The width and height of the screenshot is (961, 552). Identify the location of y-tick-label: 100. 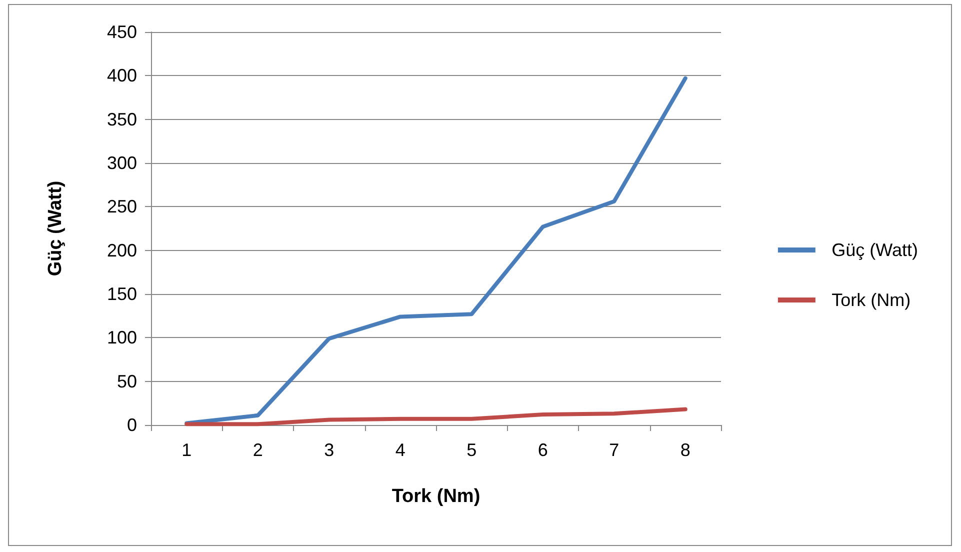
(121, 338).